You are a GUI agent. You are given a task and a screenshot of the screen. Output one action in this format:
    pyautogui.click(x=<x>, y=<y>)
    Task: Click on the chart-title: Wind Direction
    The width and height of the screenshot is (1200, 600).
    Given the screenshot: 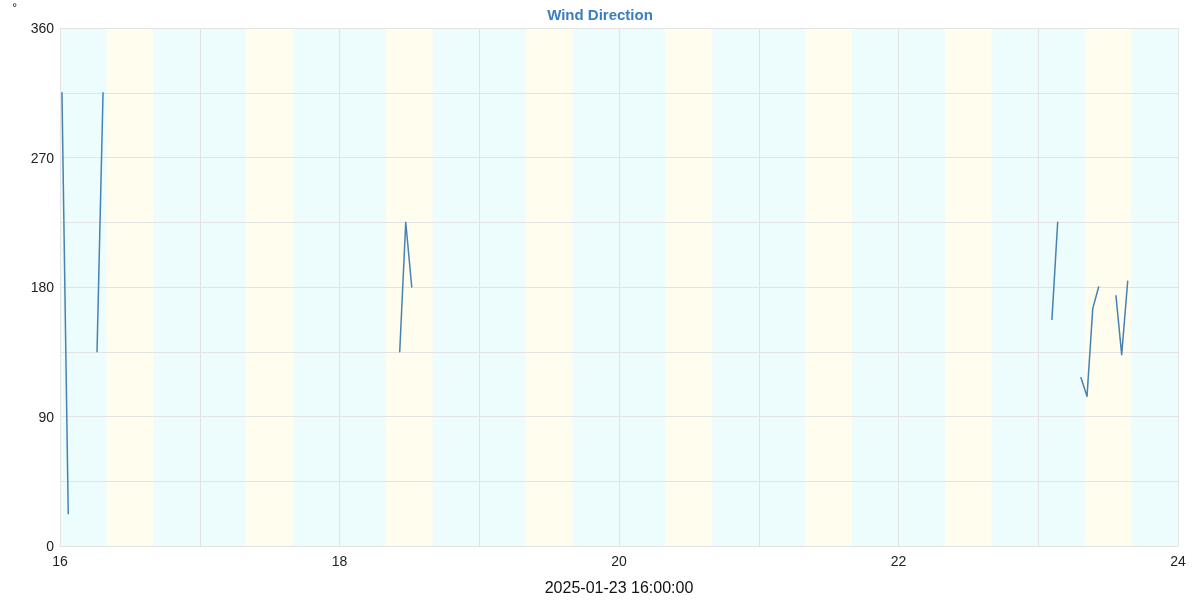 What is the action you would take?
    pyautogui.click(x=600, y=14)
    